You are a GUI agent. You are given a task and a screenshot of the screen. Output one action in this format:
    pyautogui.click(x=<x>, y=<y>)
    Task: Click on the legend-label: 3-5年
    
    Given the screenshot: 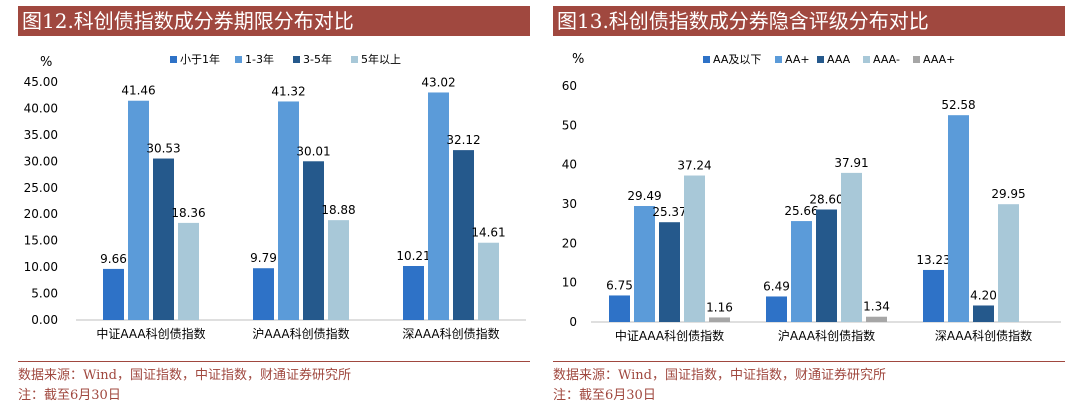 What is the action you would take?
    pyautogui.click(x=317, y=59)
    